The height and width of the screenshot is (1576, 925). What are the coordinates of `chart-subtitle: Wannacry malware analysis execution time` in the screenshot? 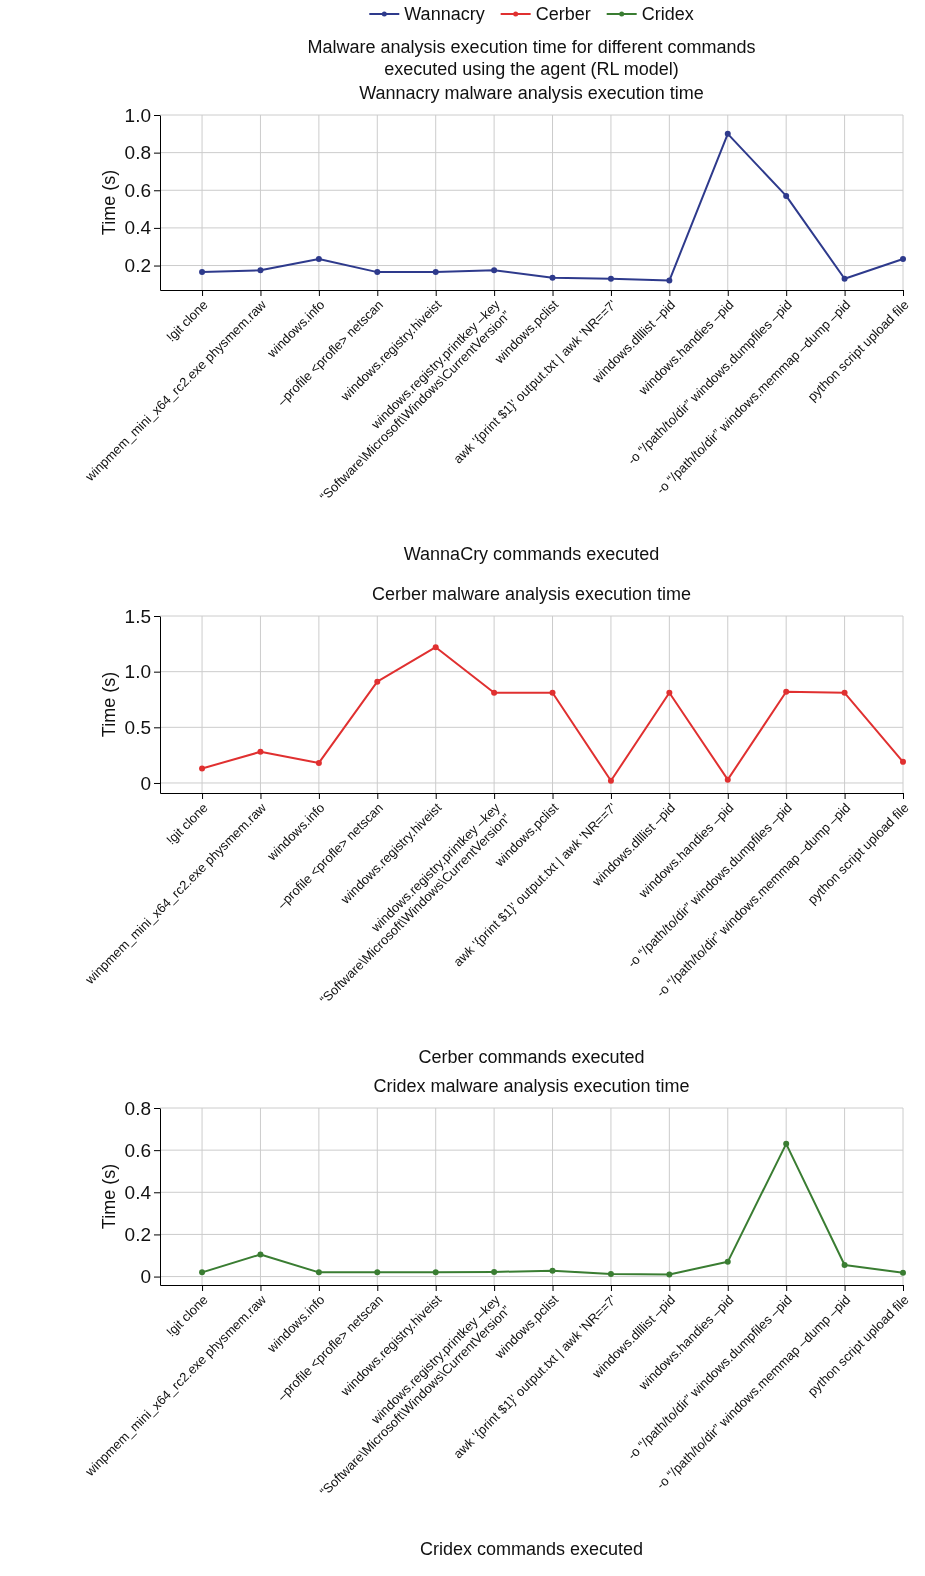 It's located at (531, 93).